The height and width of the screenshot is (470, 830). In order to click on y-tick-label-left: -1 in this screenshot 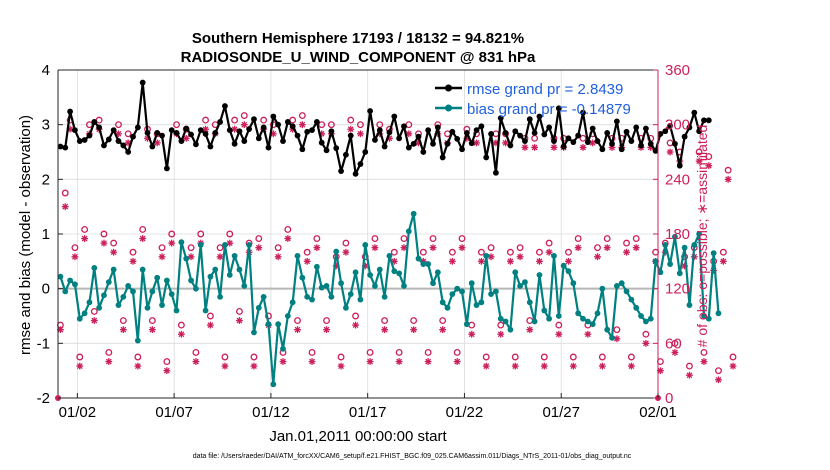, I will do `click(43, 343)`.